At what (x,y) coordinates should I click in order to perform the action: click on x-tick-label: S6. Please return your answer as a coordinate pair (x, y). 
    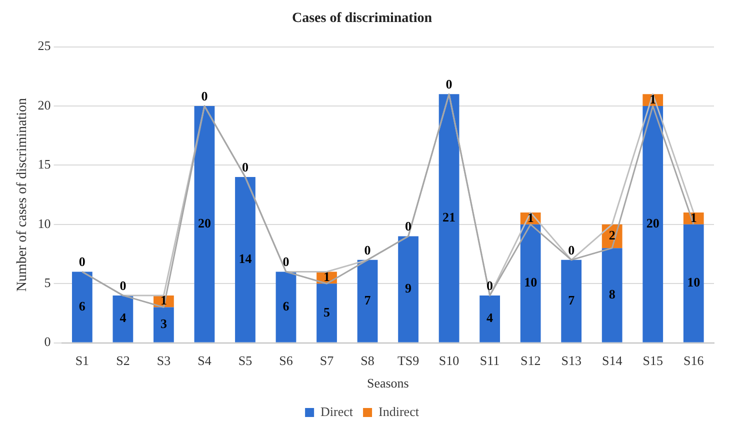
    Looking at the image, I should click on (286, 360).